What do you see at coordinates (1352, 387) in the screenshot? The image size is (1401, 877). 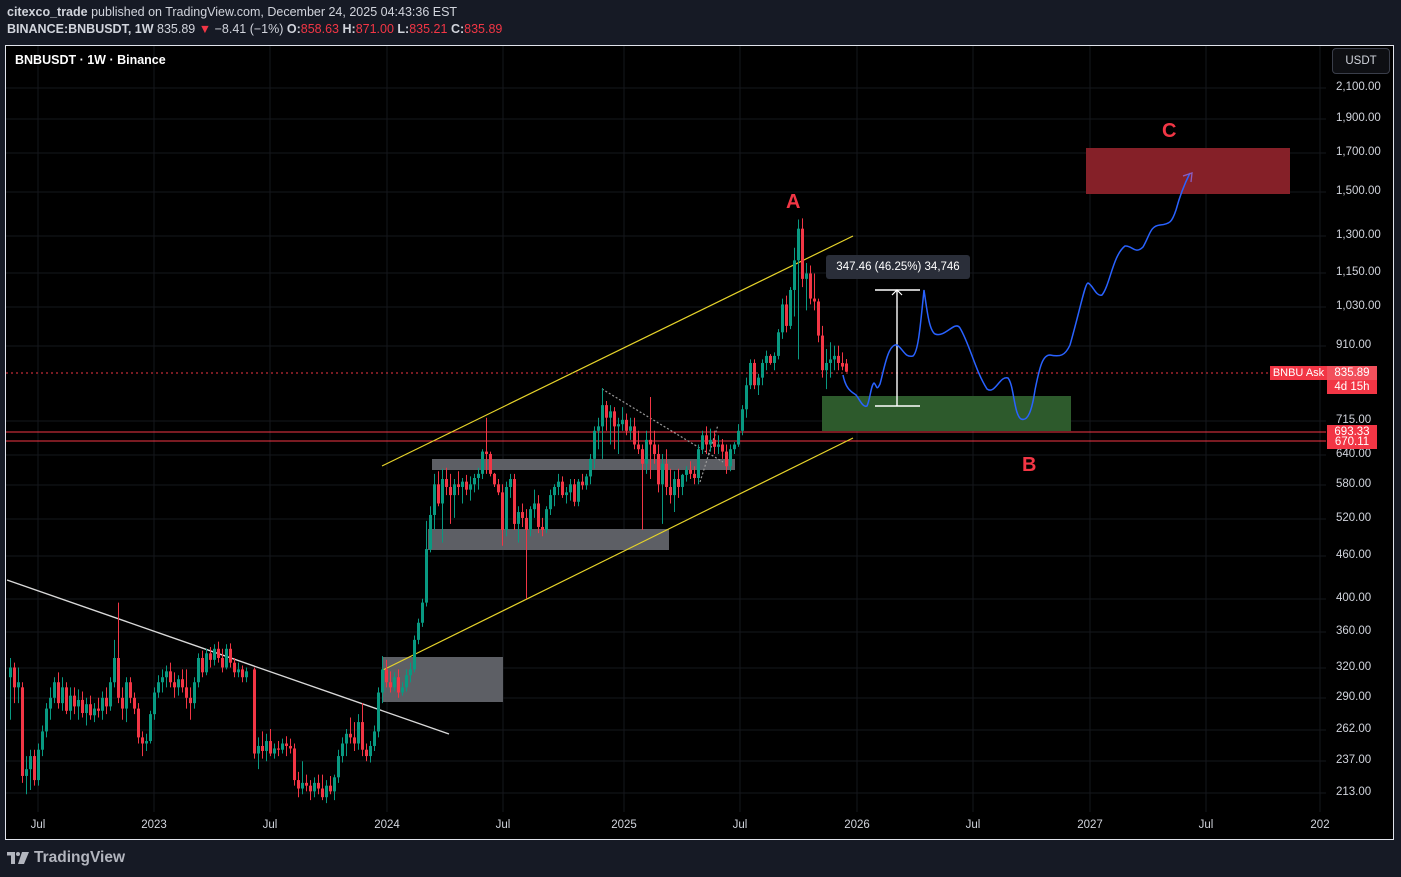 I see `countdown-label: 4d 15h` at bounding box center [1352, 387].